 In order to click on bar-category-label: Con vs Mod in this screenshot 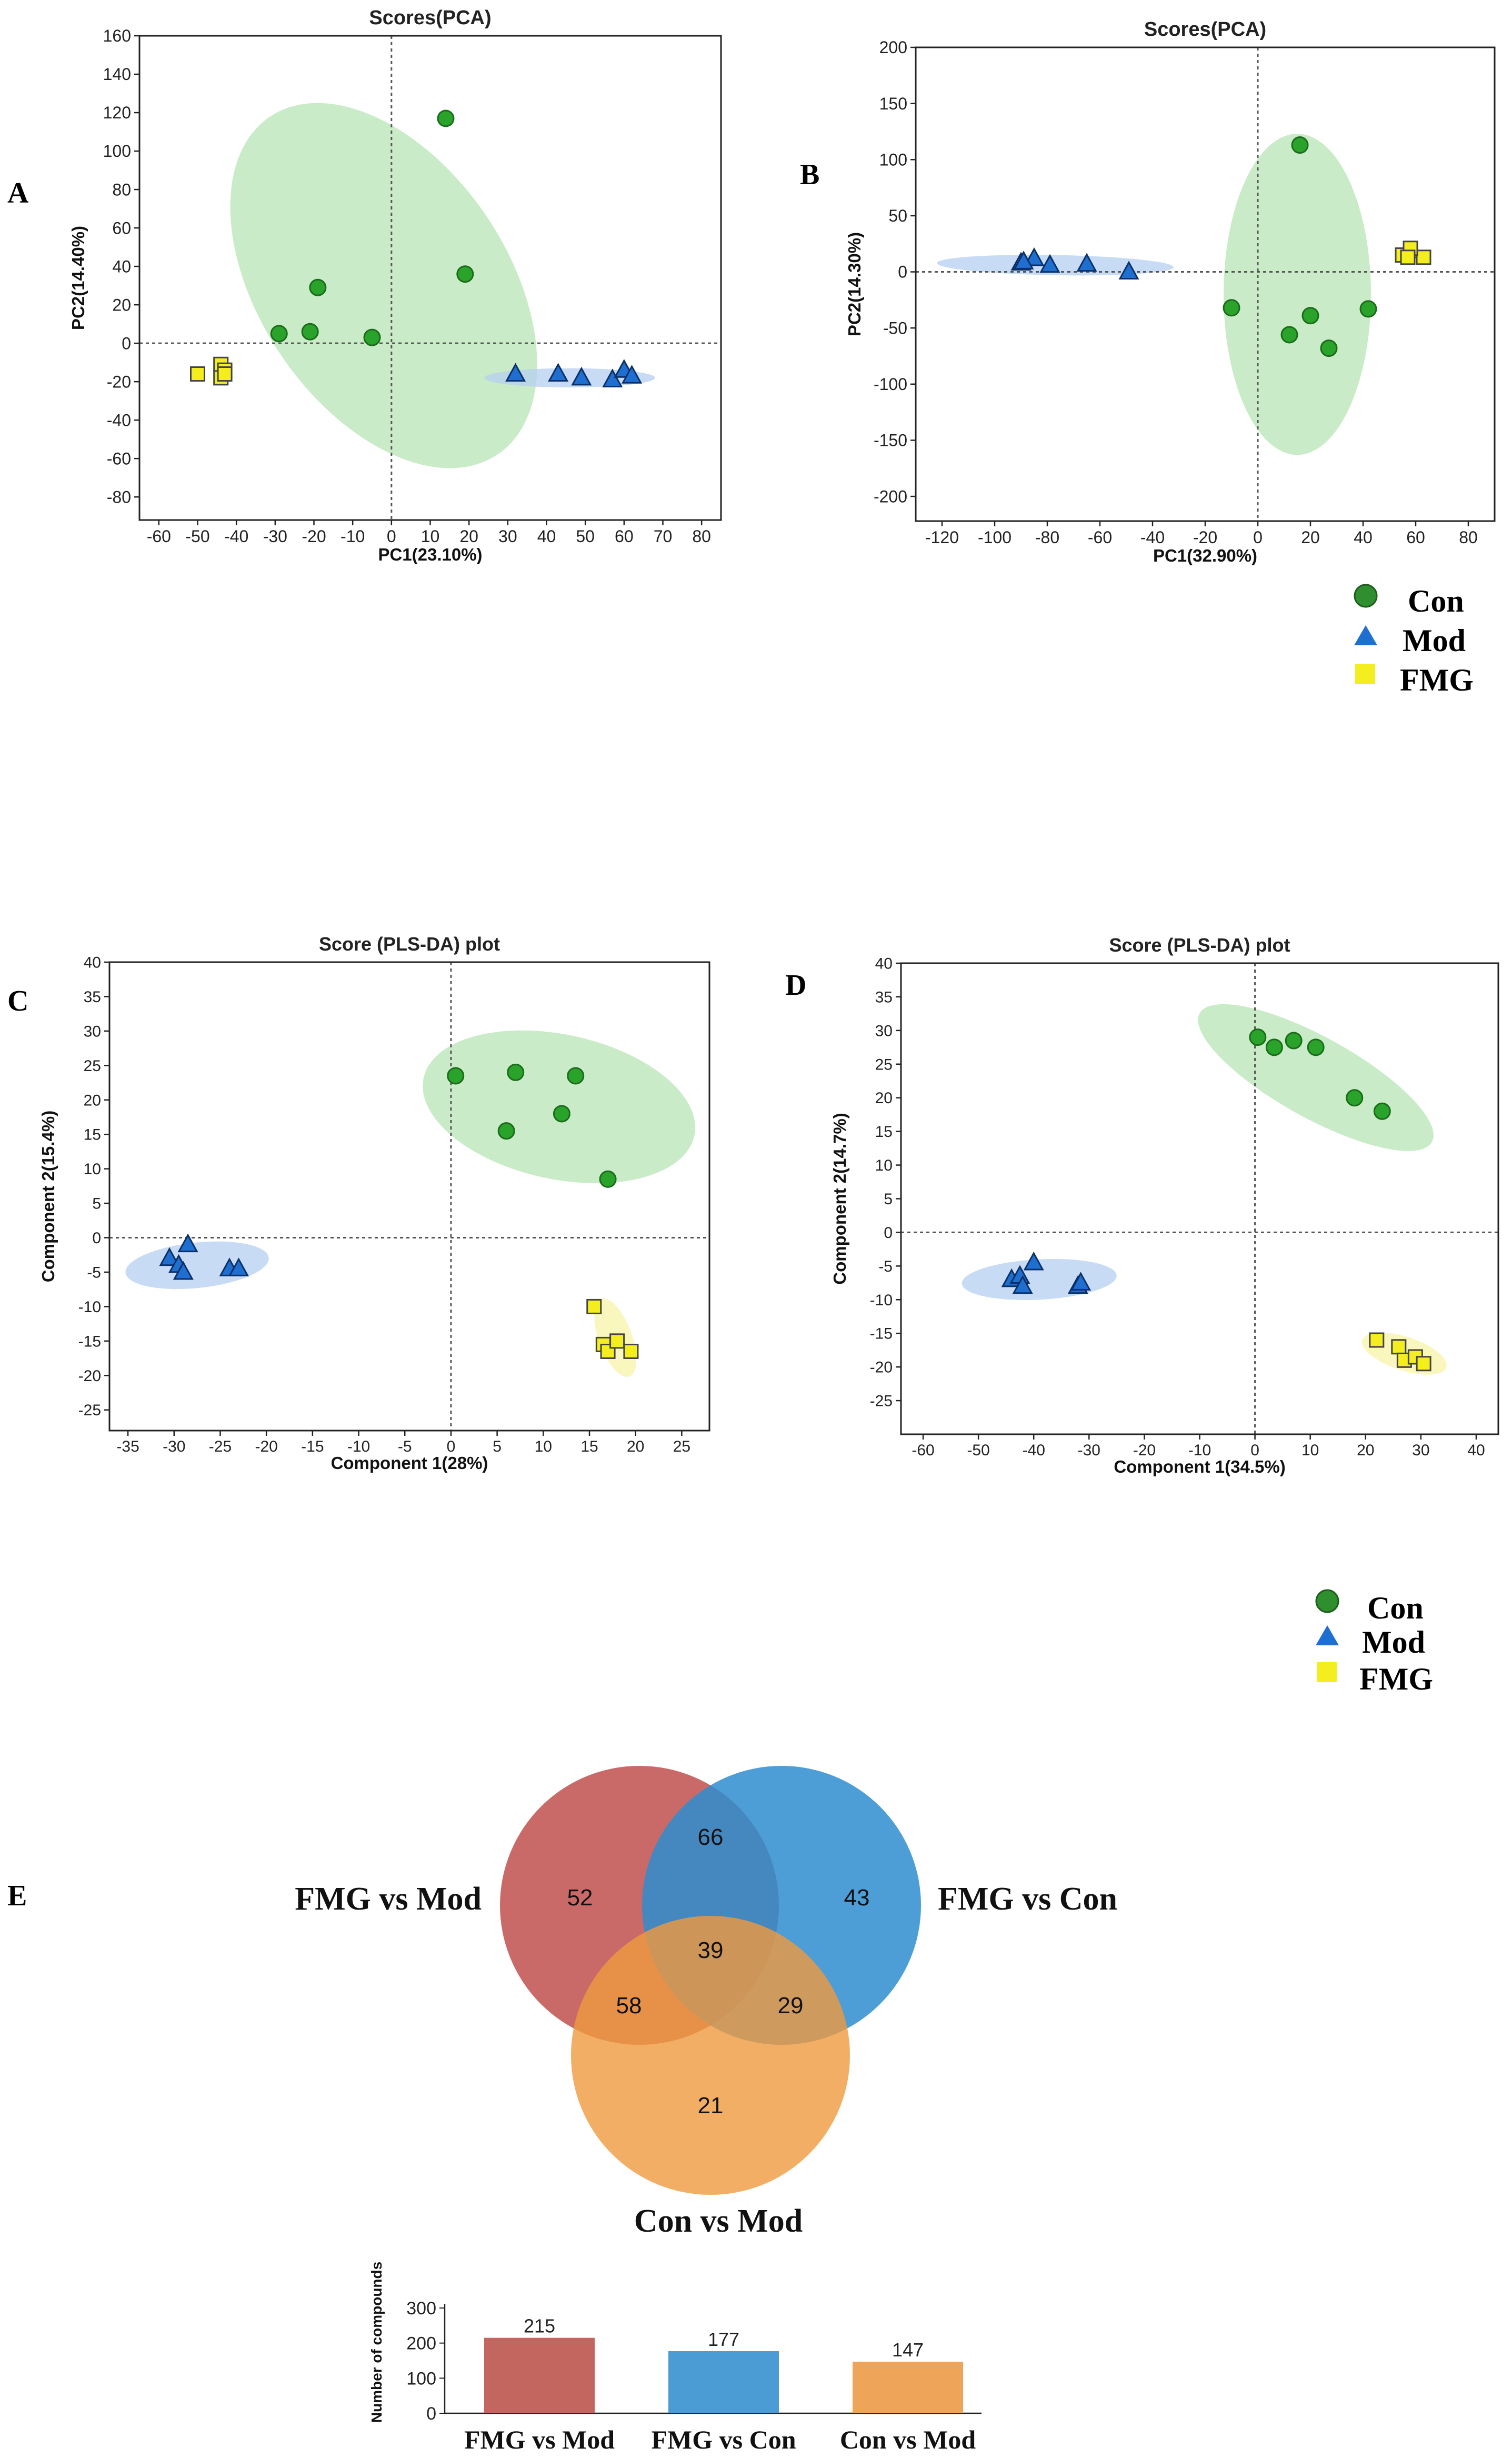, I will do `click(908, 2439)`.